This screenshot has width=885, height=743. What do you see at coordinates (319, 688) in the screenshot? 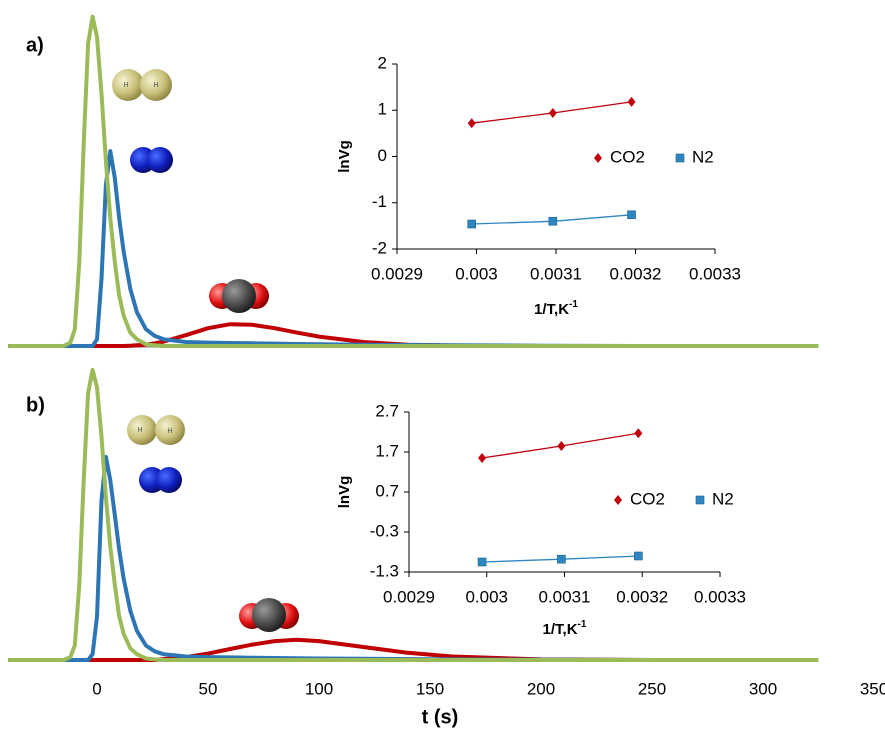
I see `x-tick-label: 100` at bounding box center [319, 688].